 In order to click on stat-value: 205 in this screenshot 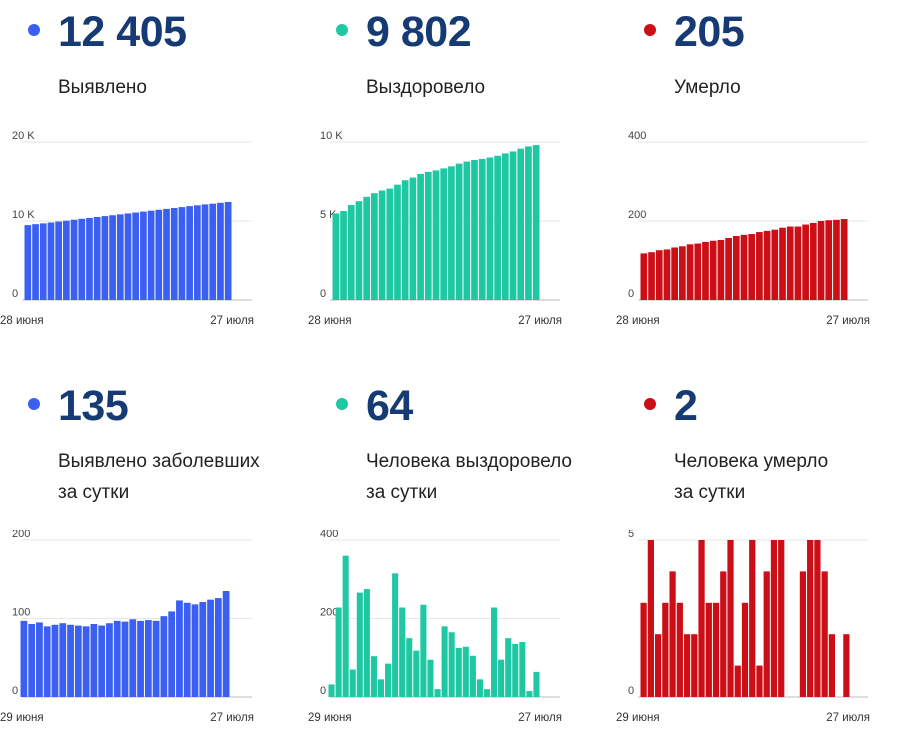, I will do `click(709, 32)`.